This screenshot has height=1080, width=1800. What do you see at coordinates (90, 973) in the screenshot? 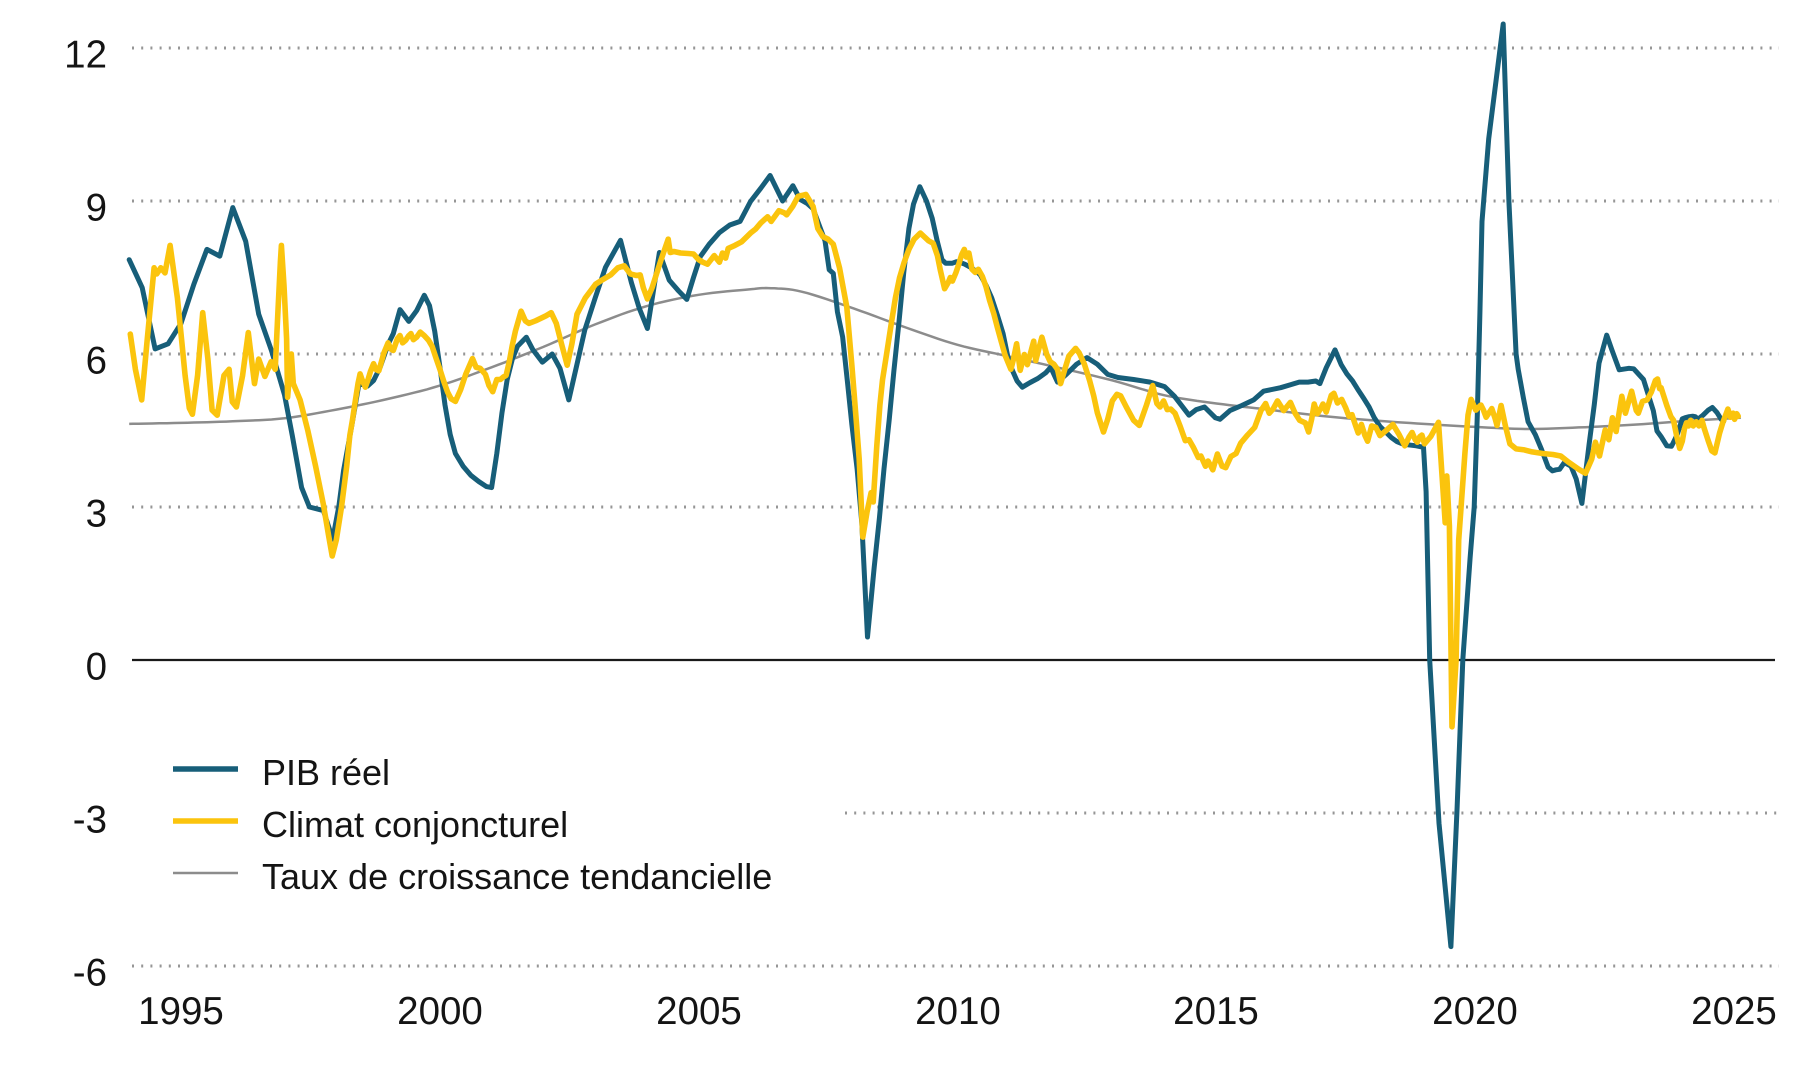
I see `svg-text: -6` at bounding box center [90, 973].